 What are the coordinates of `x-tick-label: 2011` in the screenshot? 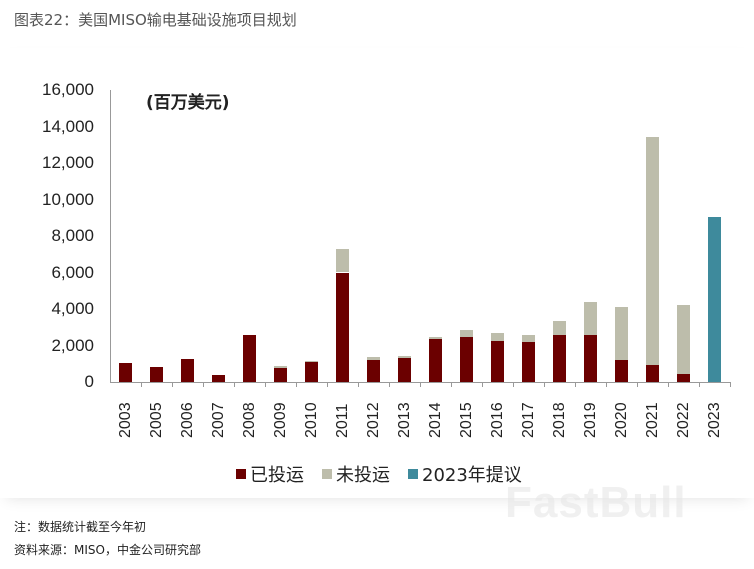 It's located at (342, 420).